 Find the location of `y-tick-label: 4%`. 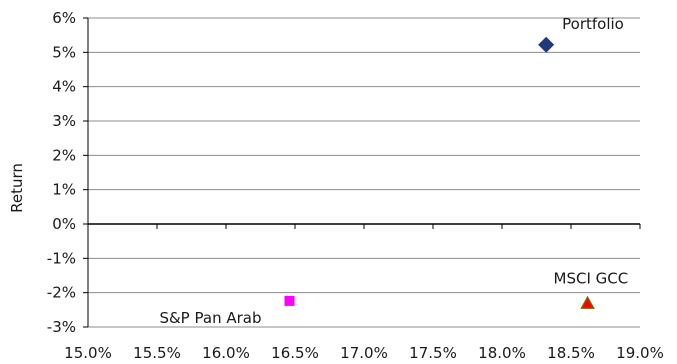

y-tick-label: 4% is located at coordinates (64, 87).